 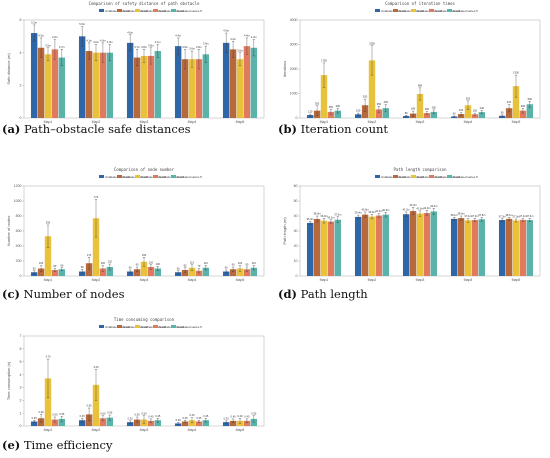 What do you see at coordinates (296, 201) in the screenshot?
I see `y-tick-label: 50` at bounding box center [296, 201].